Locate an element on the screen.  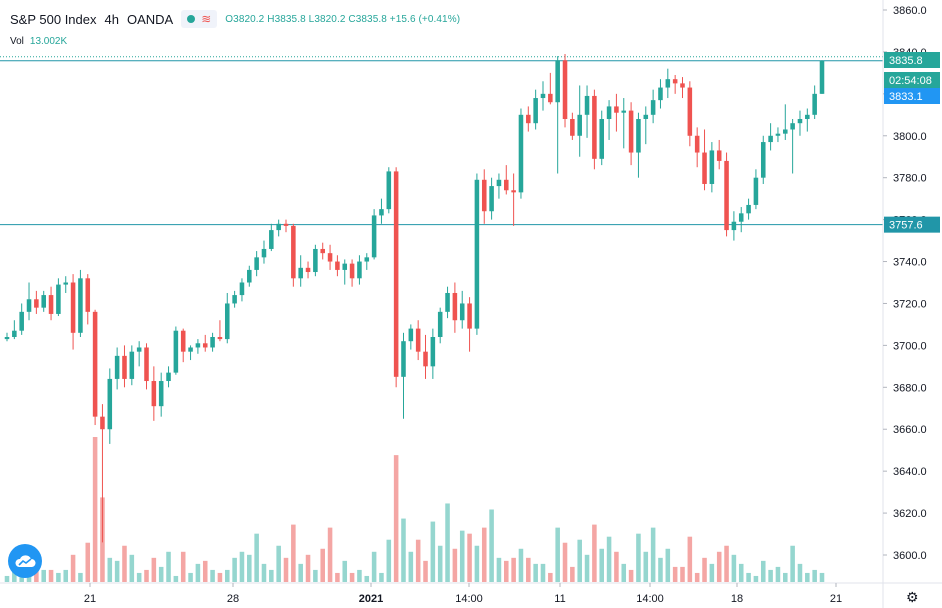
status-badge: ≋ is located at coordinates (199, 19).